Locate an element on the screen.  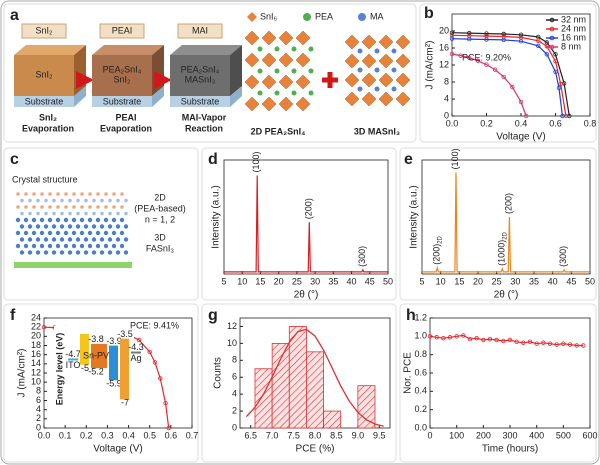
x-axis-label: Time (hours) is located at coordinates (510, 449).